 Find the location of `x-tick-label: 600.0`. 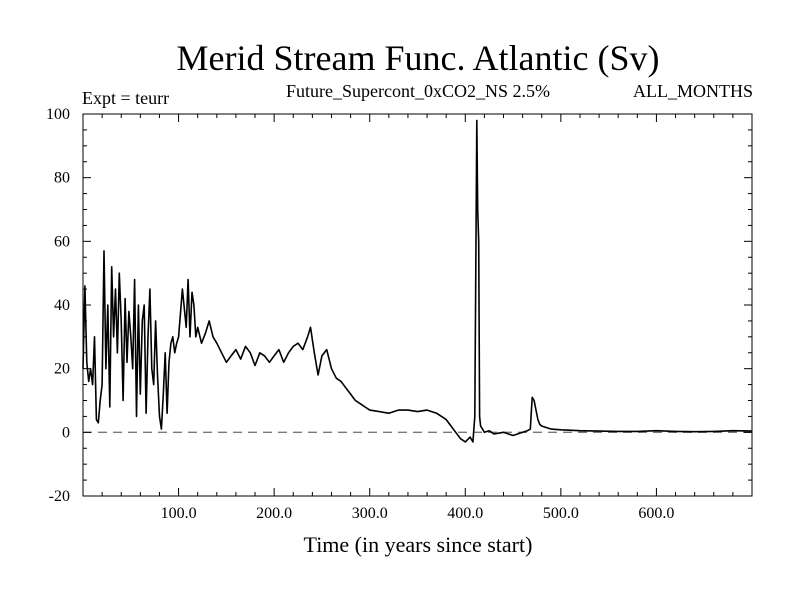

x-tick-label: 600.0 is located at coordinates (656, 513).